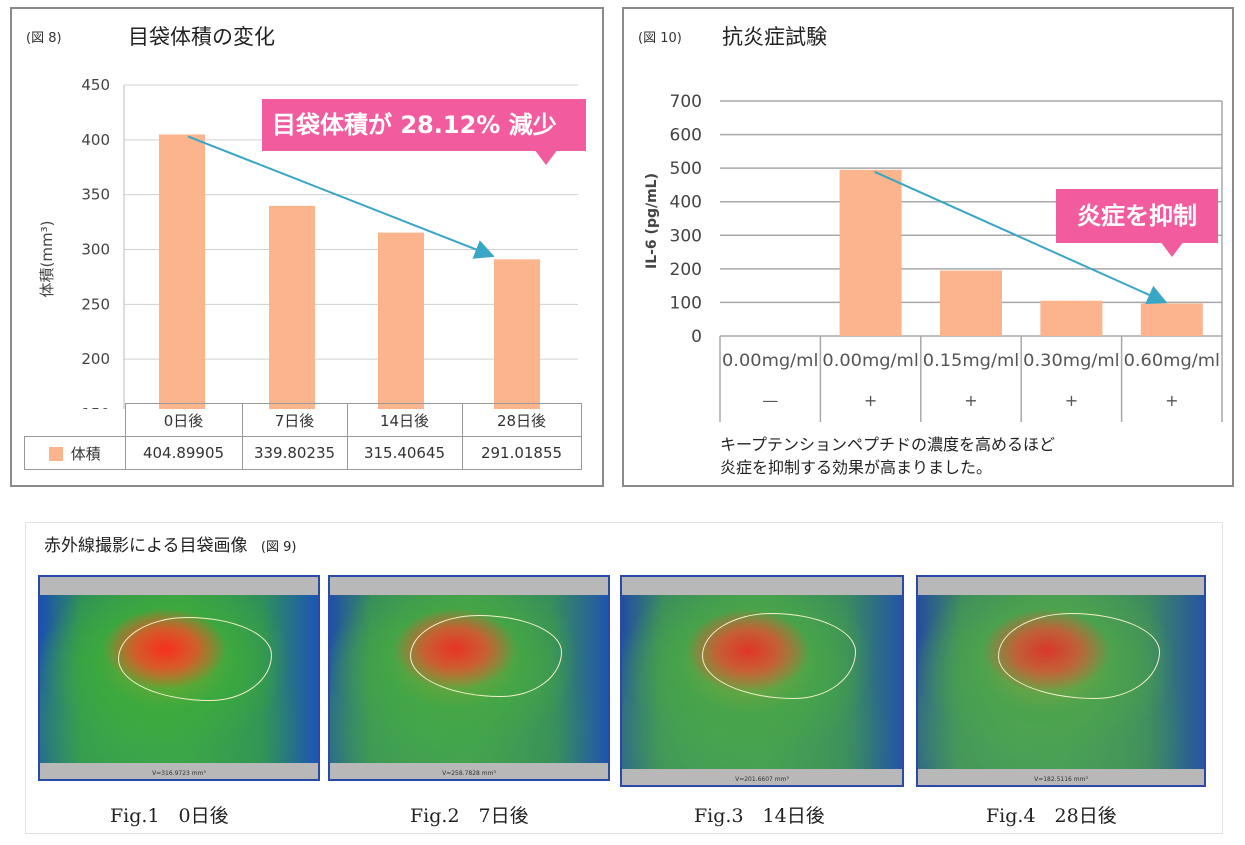  Describe the element at coordinates (686, 169) in the screenshot. I see `y-tick-label: 500` at that location.